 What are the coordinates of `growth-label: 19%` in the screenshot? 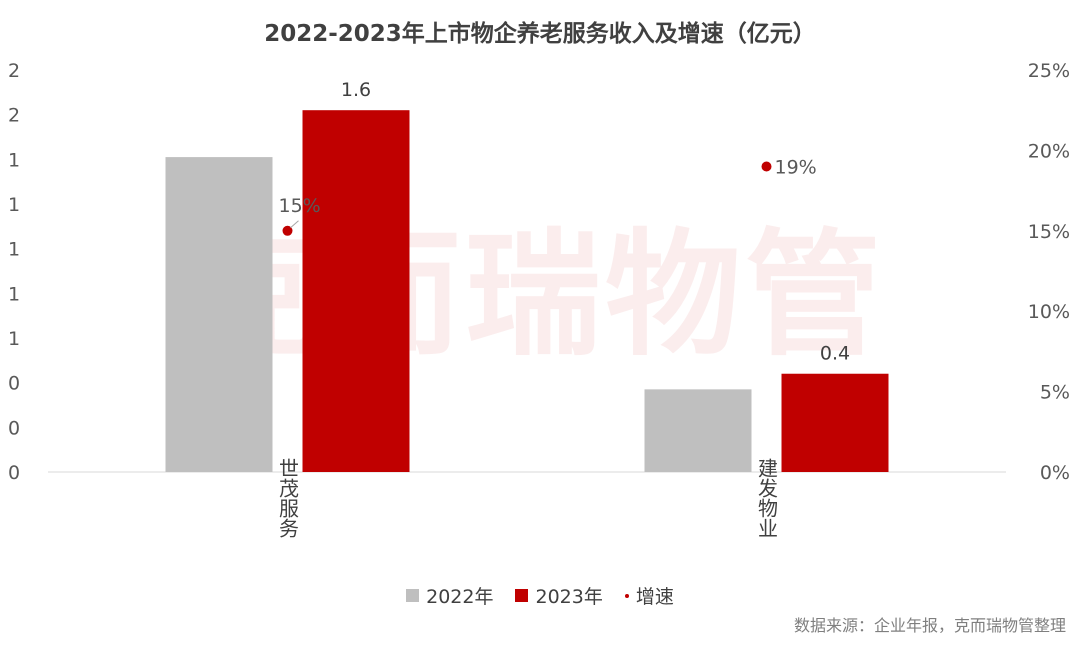 It's located at (796, 167).